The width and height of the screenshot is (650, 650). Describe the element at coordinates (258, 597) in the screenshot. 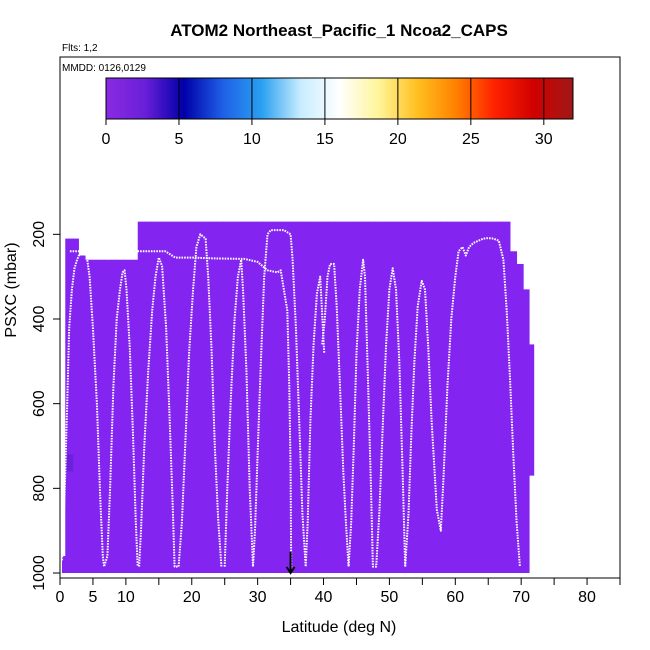

I see `x-tick-label: 30` at that location.